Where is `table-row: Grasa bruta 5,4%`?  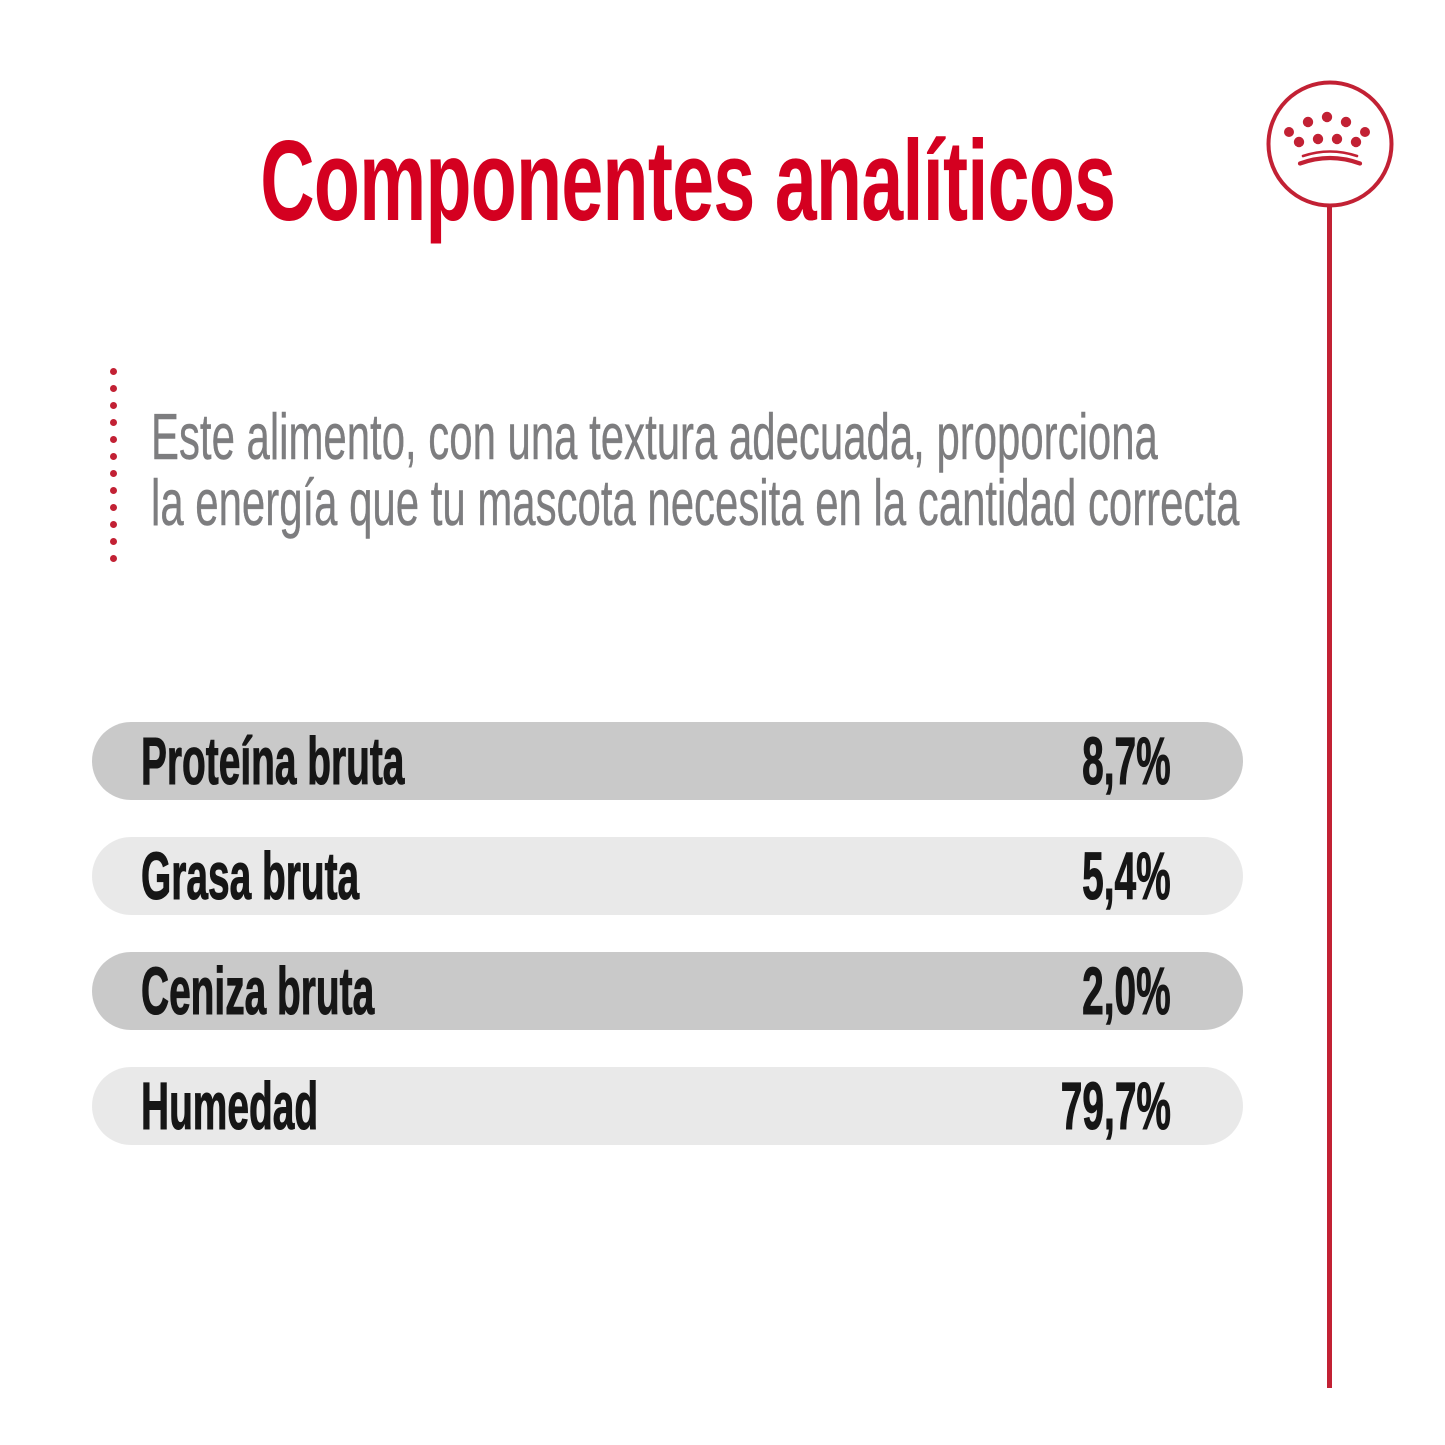
table-row: Grasa bruta 5,4% is located at coordinates (667, 876).